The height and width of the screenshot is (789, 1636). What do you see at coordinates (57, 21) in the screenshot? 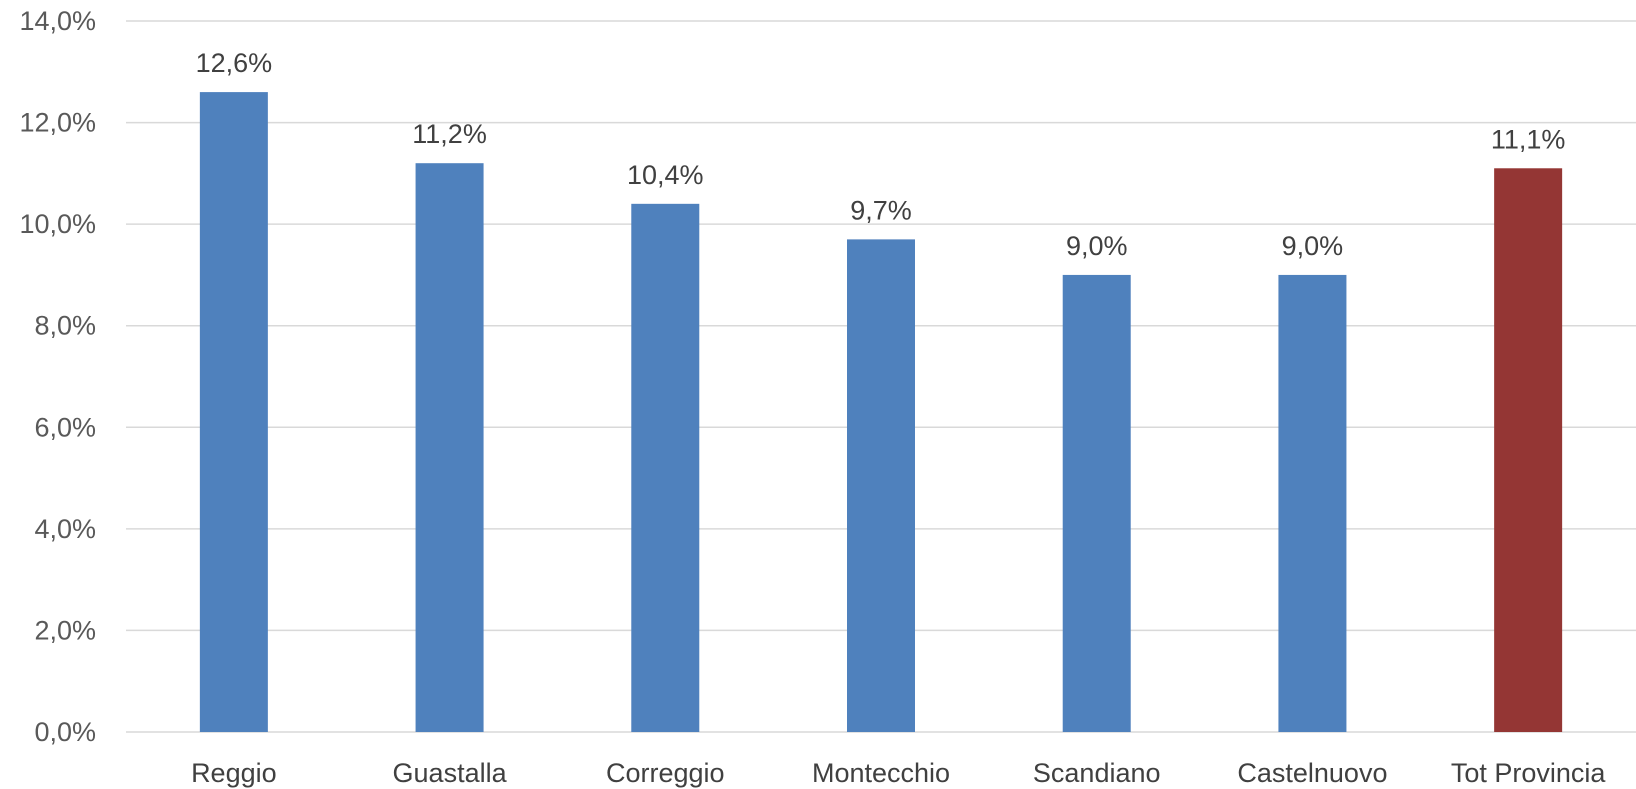
I see `y-tick-label: 14,0%` at bounding box center [57, 21].